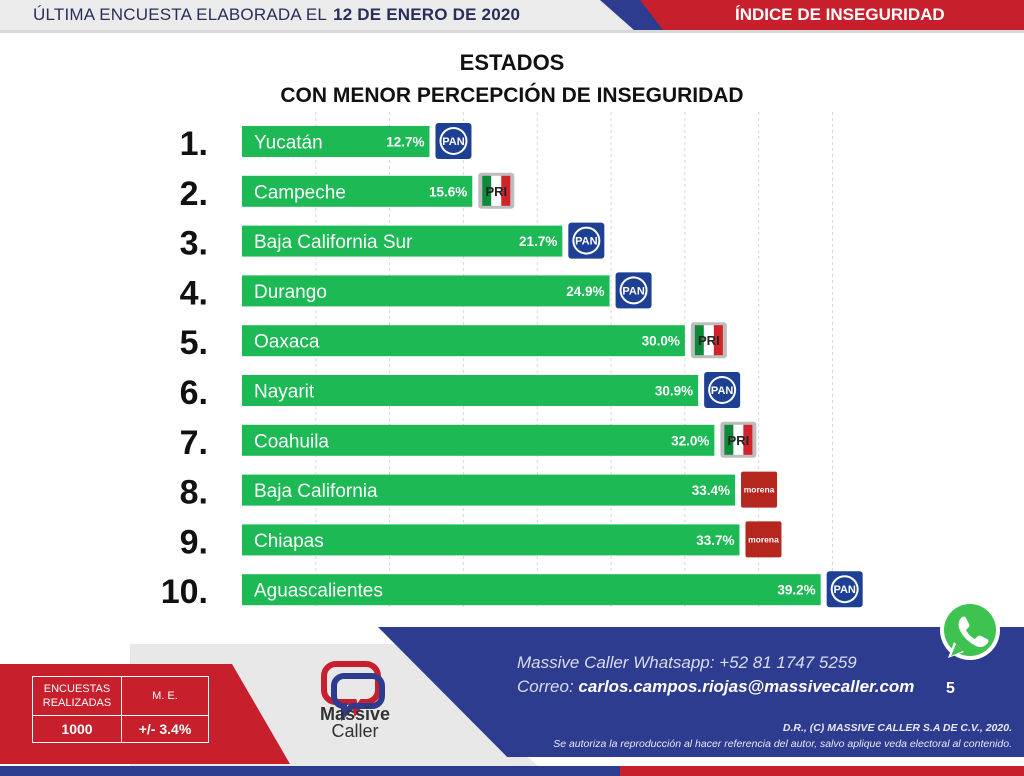  I want to click on survey-stats-table: ENCUESTAS REALIZADAS M. E. 1000 +/- 3.4%, so click(120, 709).